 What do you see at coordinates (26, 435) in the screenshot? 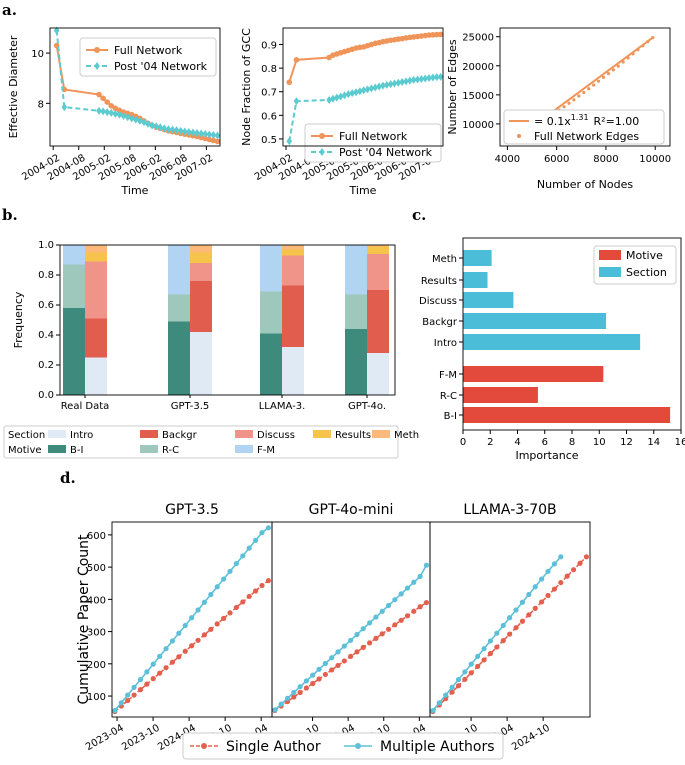
I see `legend-row-section: Section` at bounding box center [26, 435].